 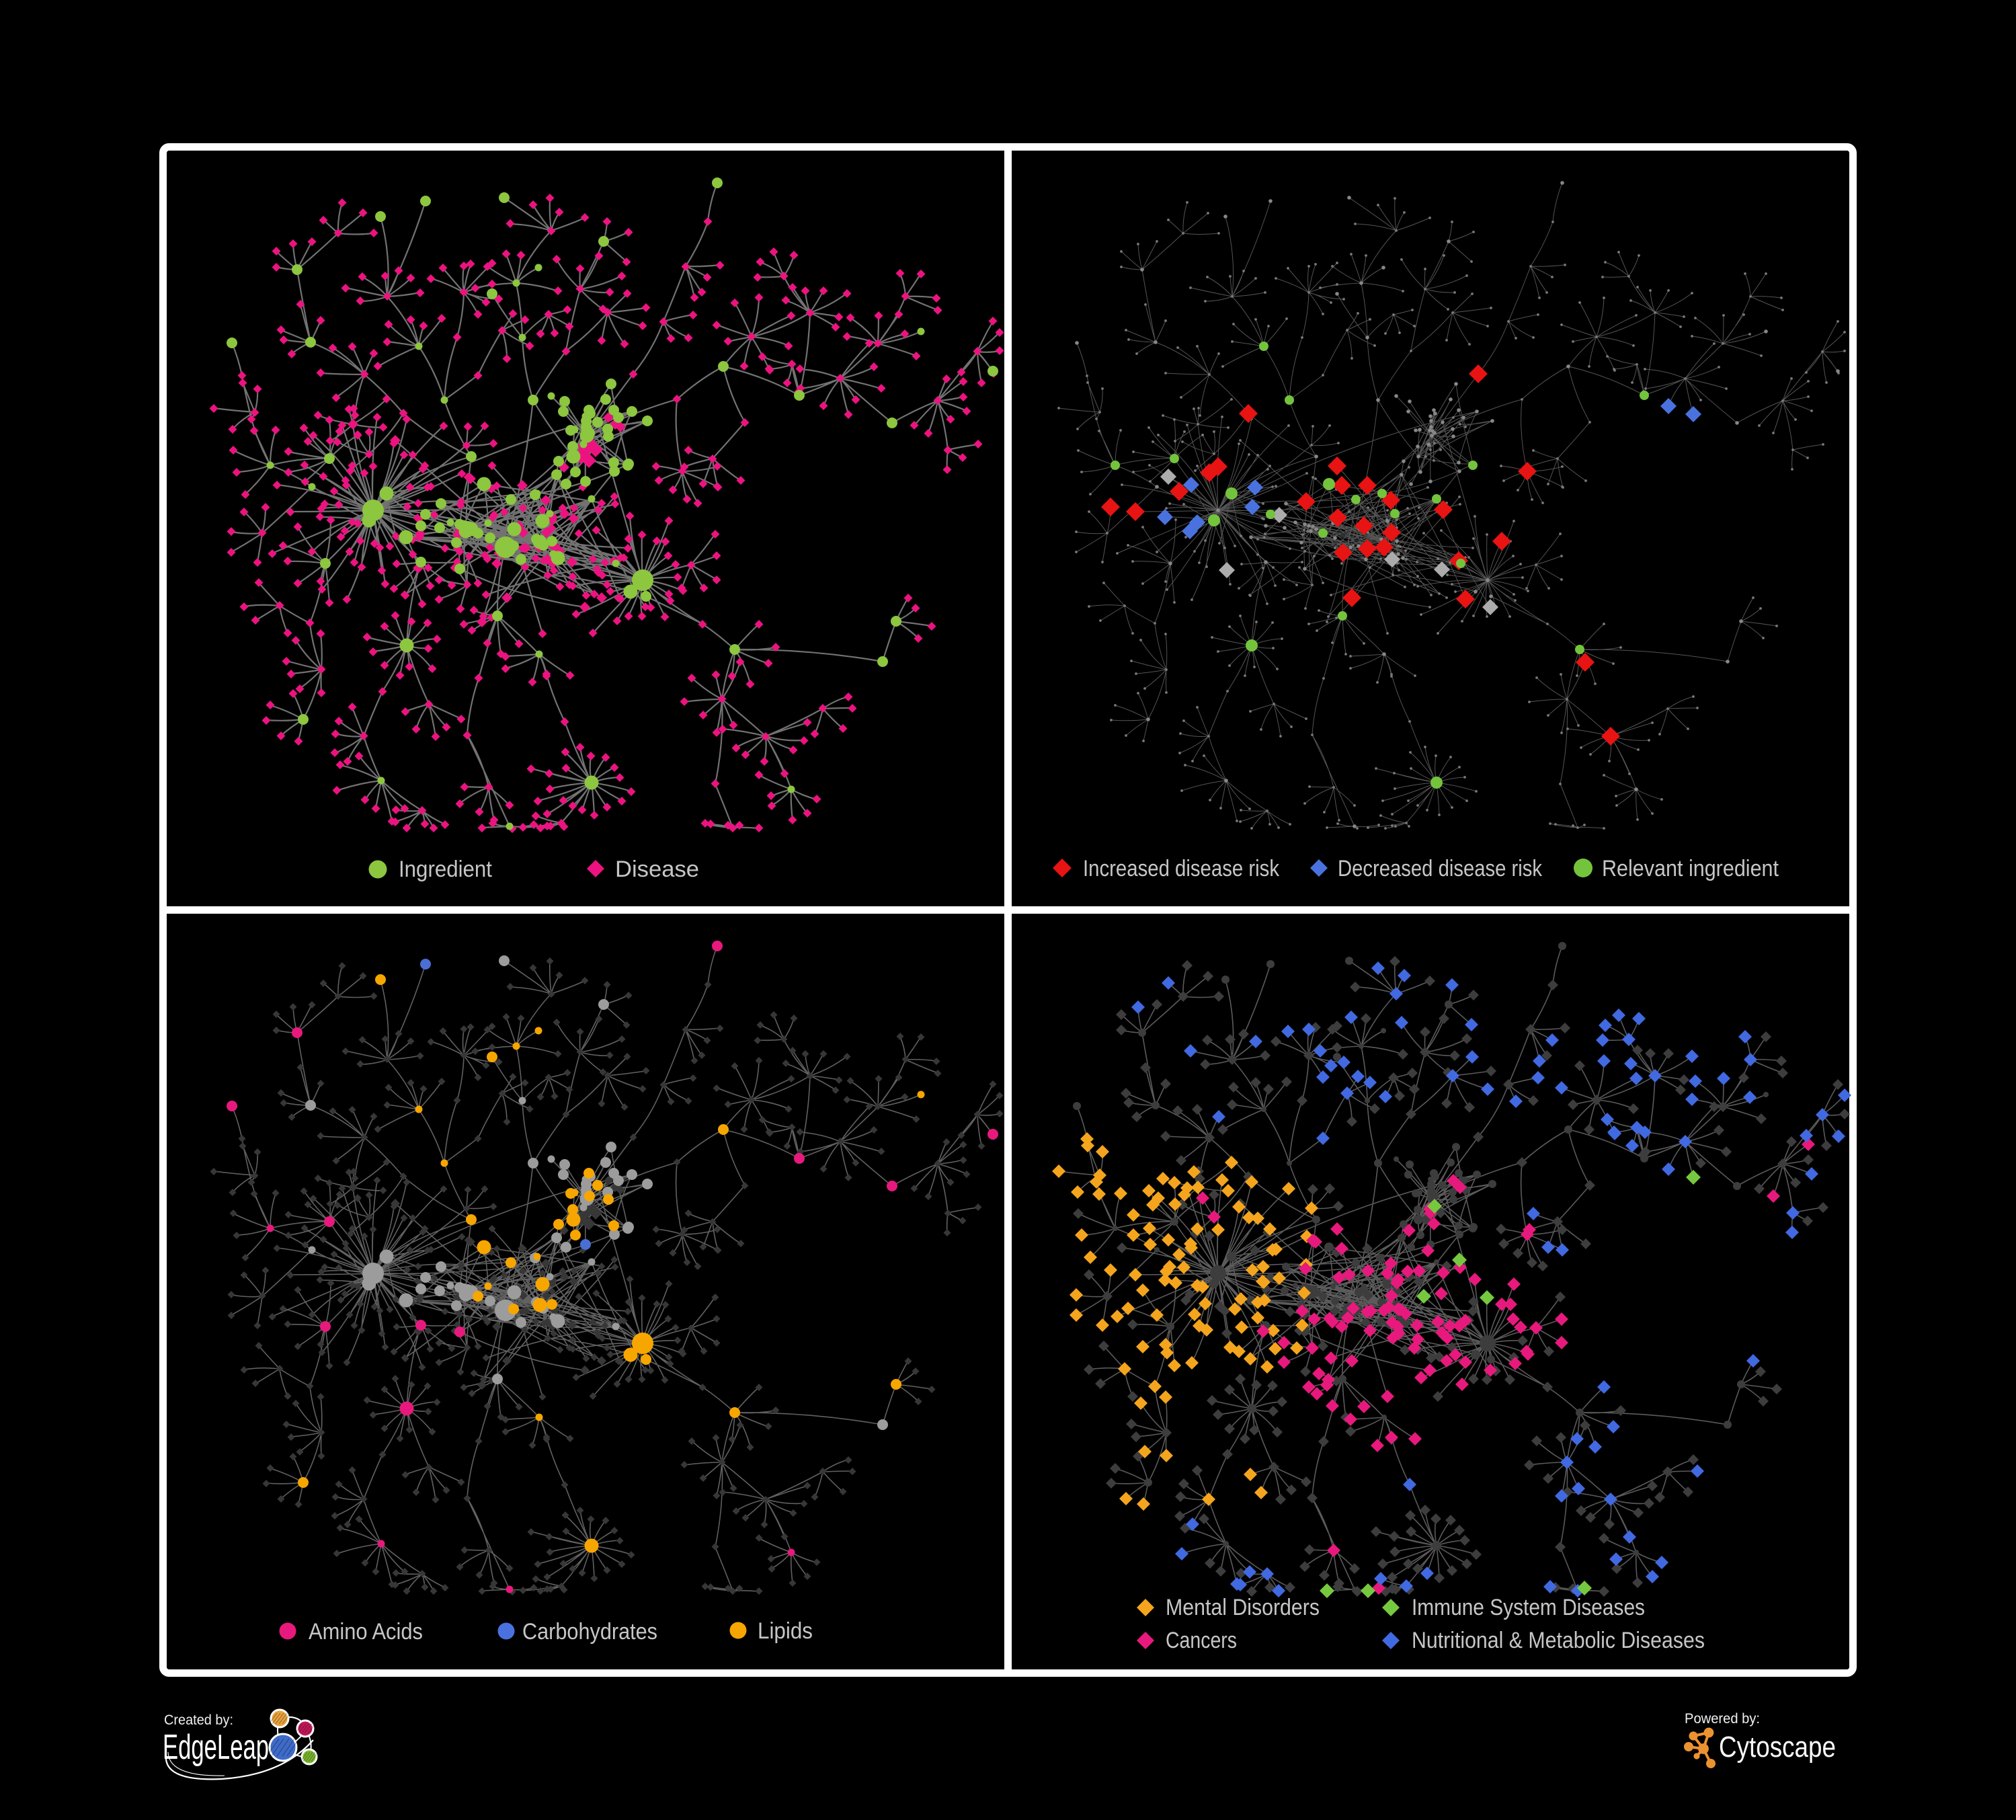 What do you see at coordinates (216, 1747) in the screenshot?
I see `svg-text: EdgeLeap` at bounding box center [216, 1747].